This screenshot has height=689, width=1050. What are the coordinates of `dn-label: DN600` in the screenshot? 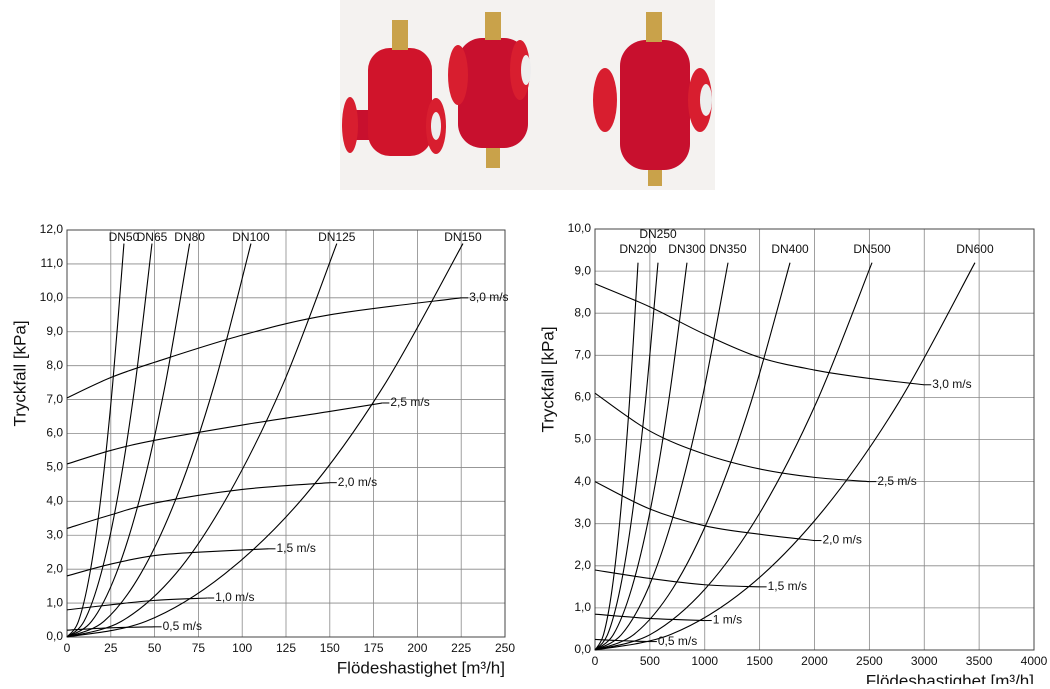 It's located at (975, 249).